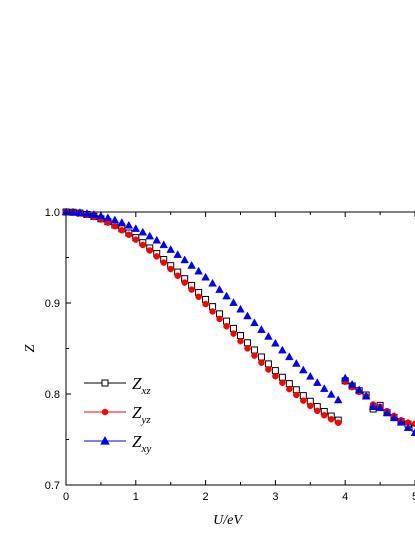 The width and height of the screenshot is (415, 537). I want to click on legend-entry-xy: Zxy, so click(117, 443).